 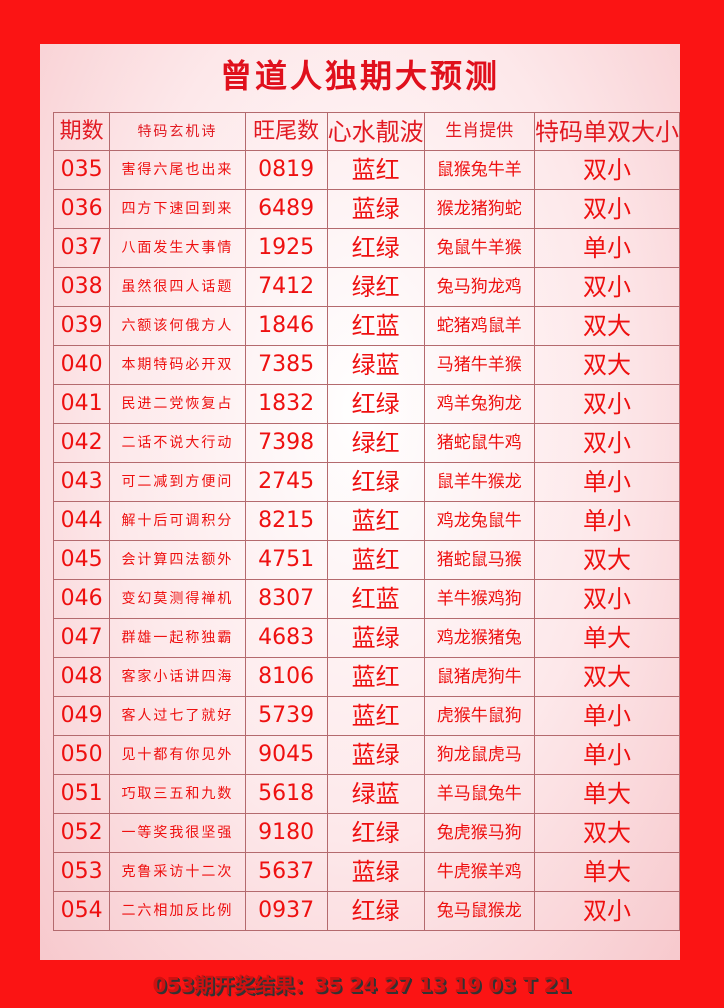 What do you see at coordinates (286, 365) in the screenshot?
I see `tail-numbers-cell: 7385` at bounding box center [286, 365].